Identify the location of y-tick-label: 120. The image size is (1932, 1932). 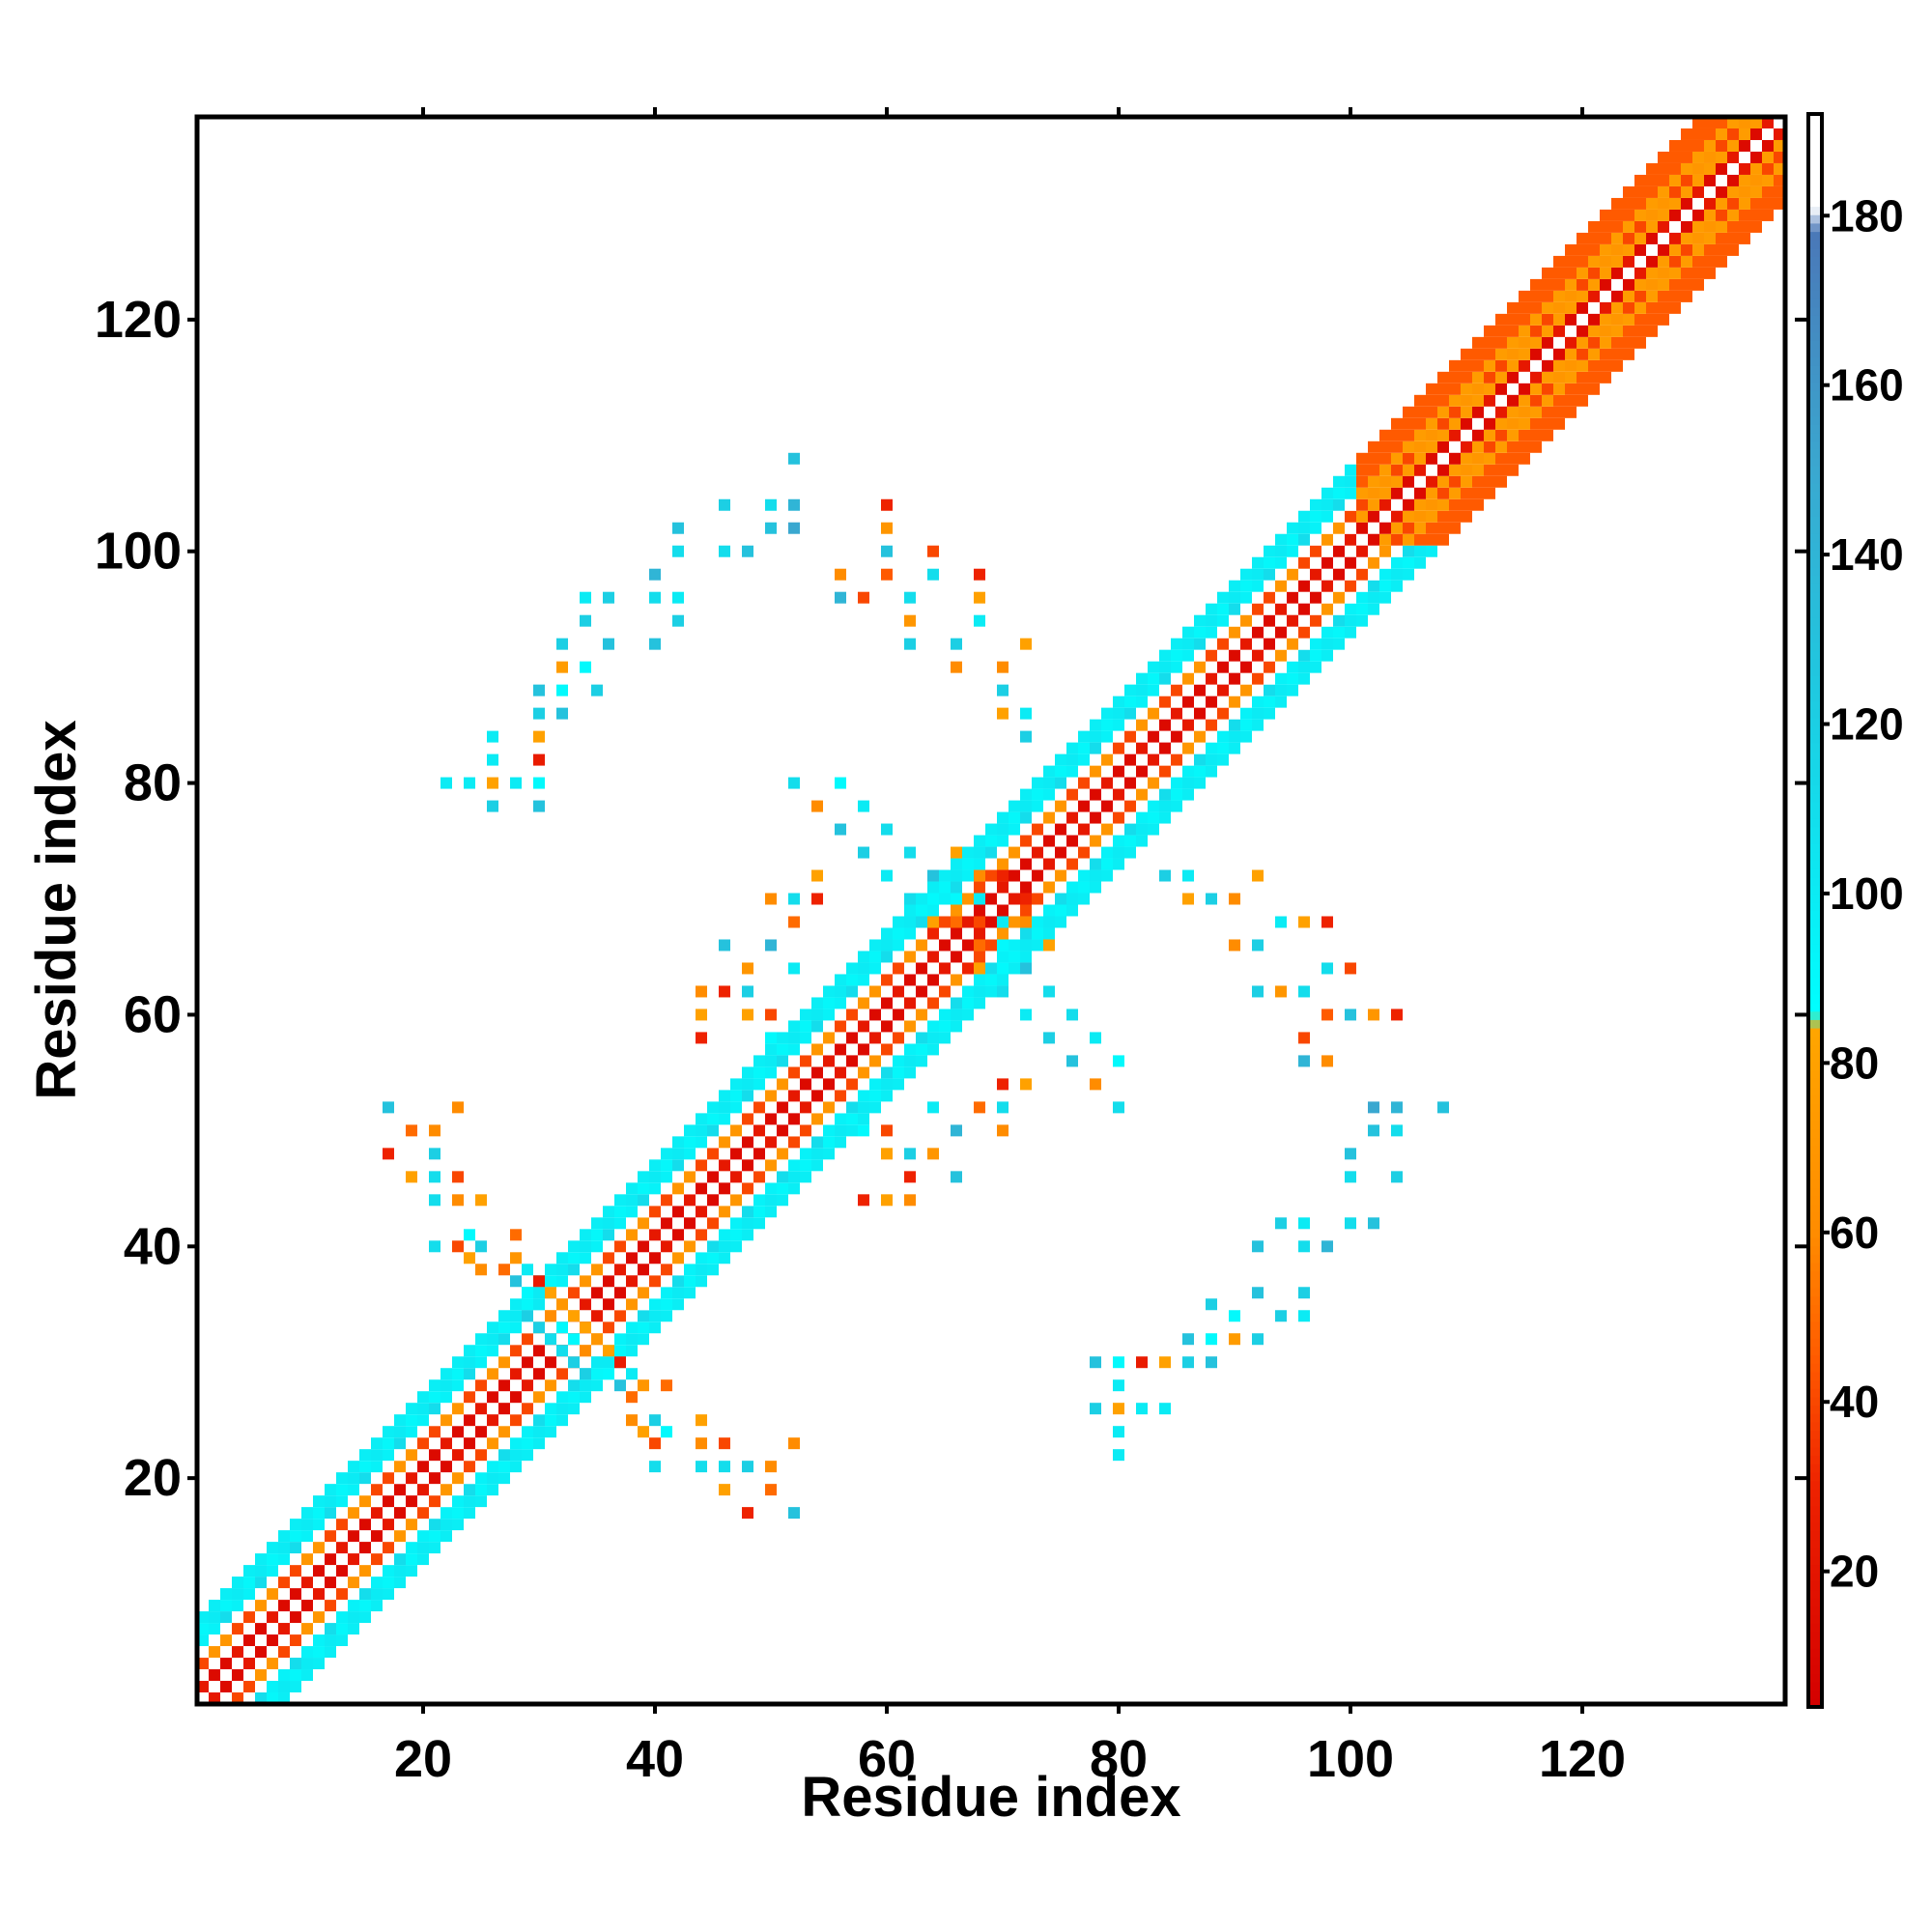
(138, 320).